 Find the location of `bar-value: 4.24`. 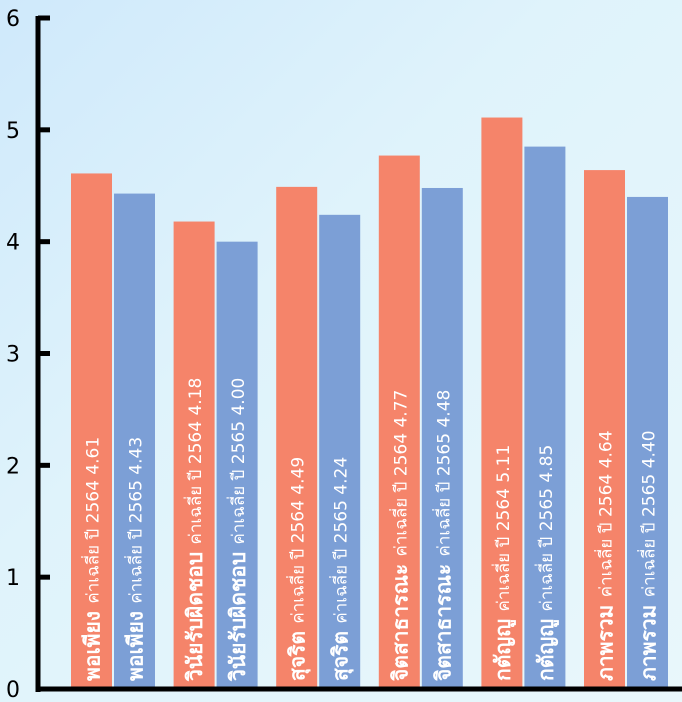

bar-value: 4.24 is located at coordinates (342, 476).